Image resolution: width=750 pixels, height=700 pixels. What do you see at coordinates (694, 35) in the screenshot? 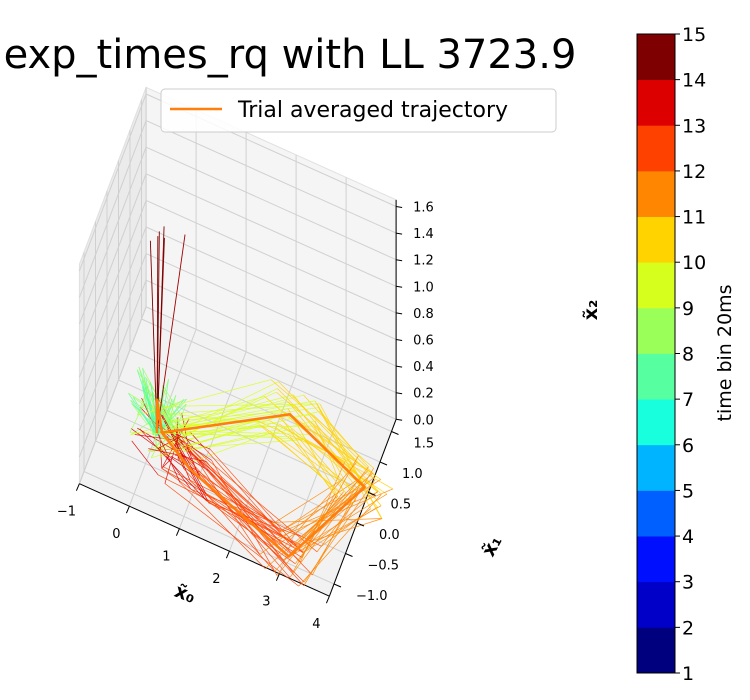
I see `colorbar-tick-label: 15` at bounding box center [694, 35].